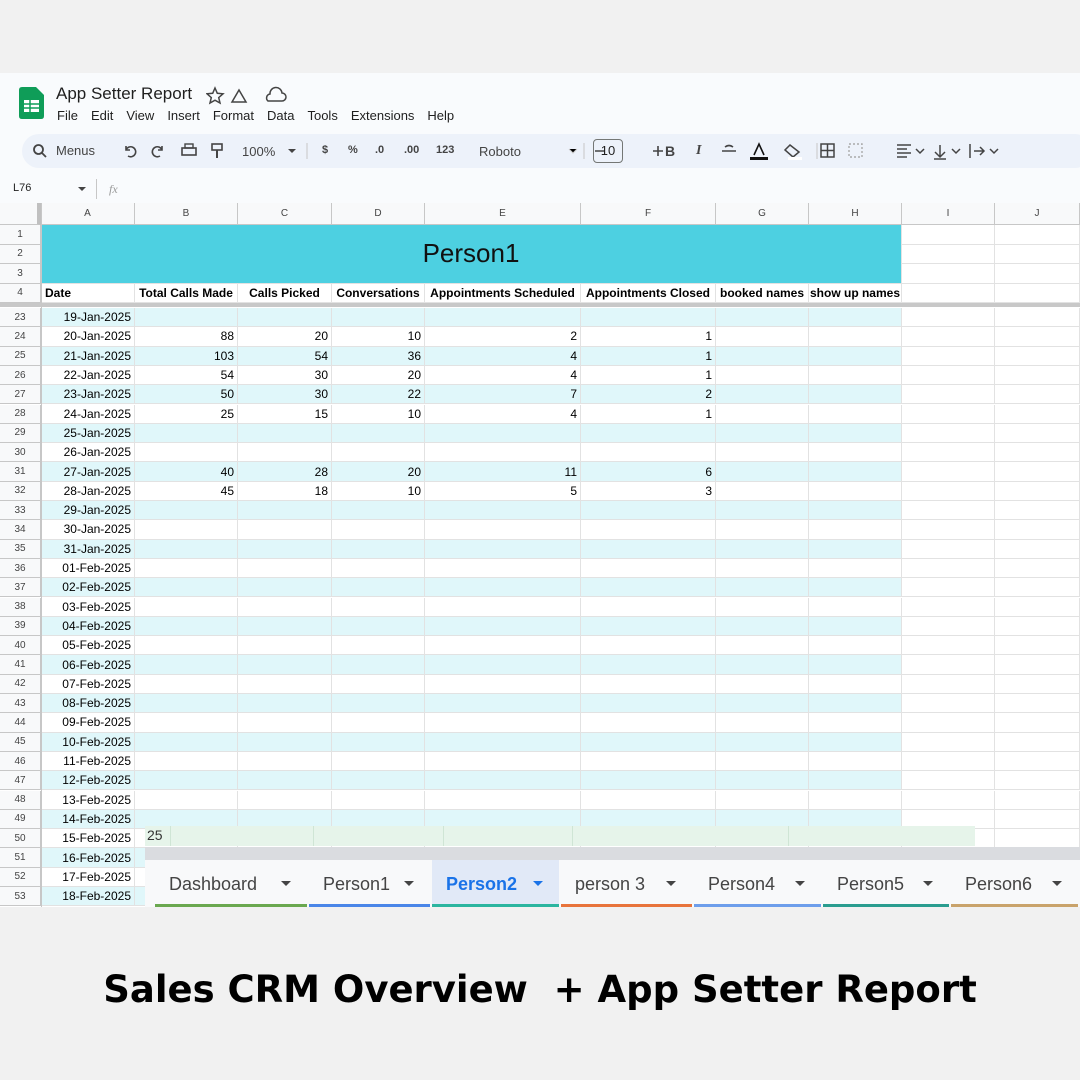  I want to click on doc-title: App Setter Report, so click(124, 93).